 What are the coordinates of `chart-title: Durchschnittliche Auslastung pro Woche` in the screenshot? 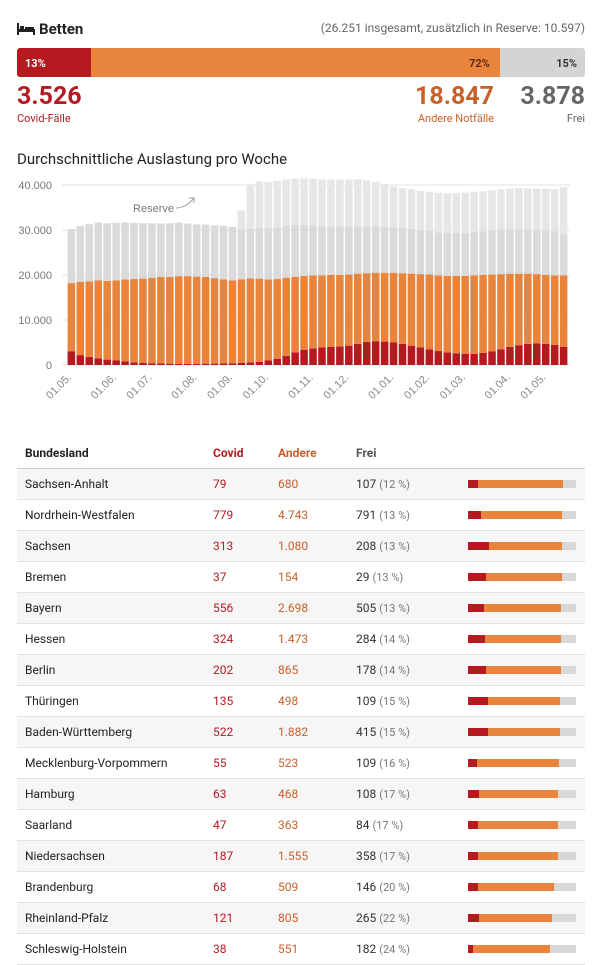 It's located at (152, 159).